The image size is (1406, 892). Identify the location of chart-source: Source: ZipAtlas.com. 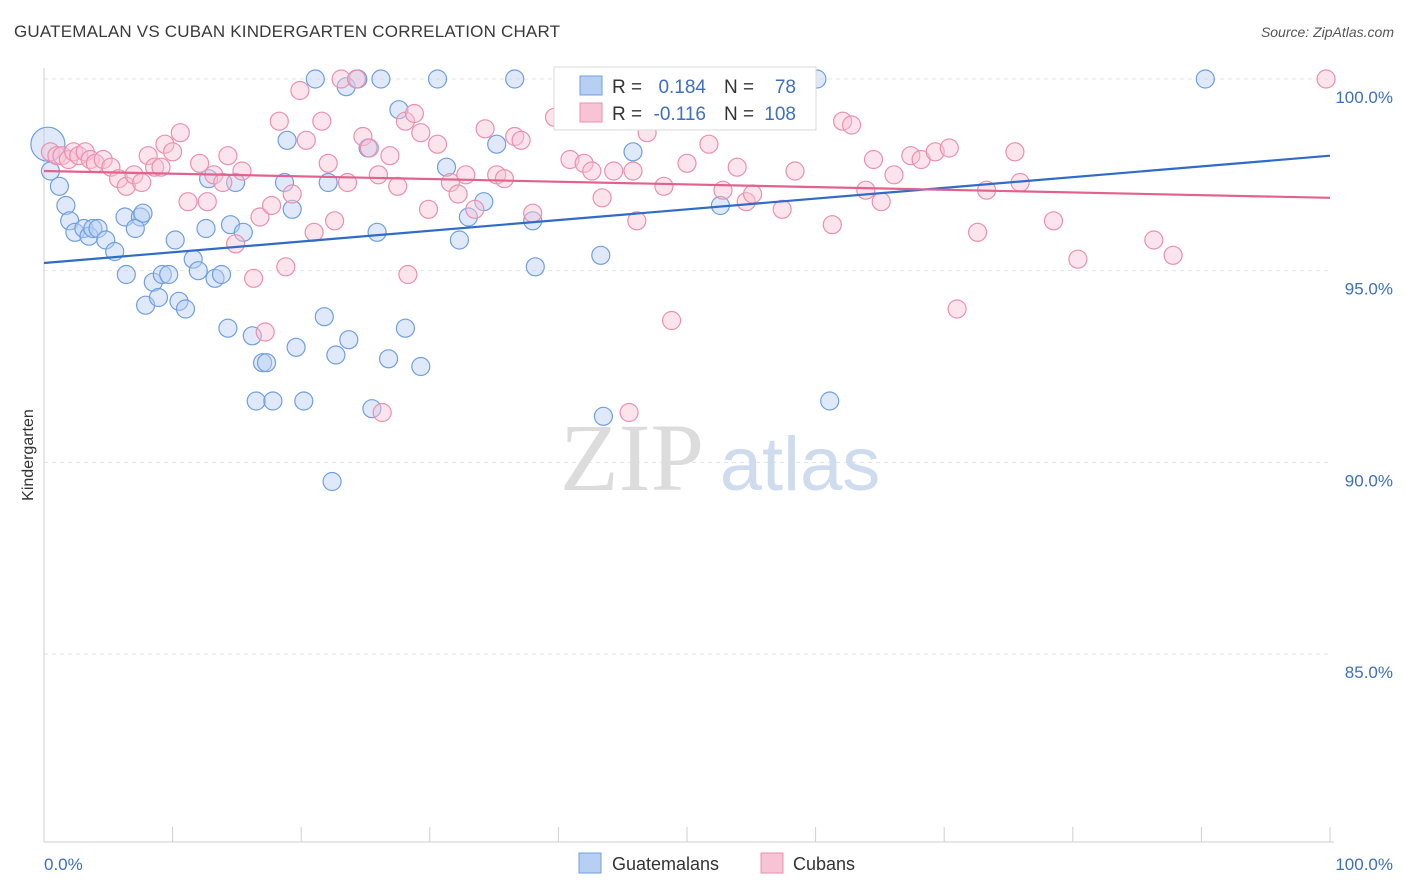
(1327, 32).